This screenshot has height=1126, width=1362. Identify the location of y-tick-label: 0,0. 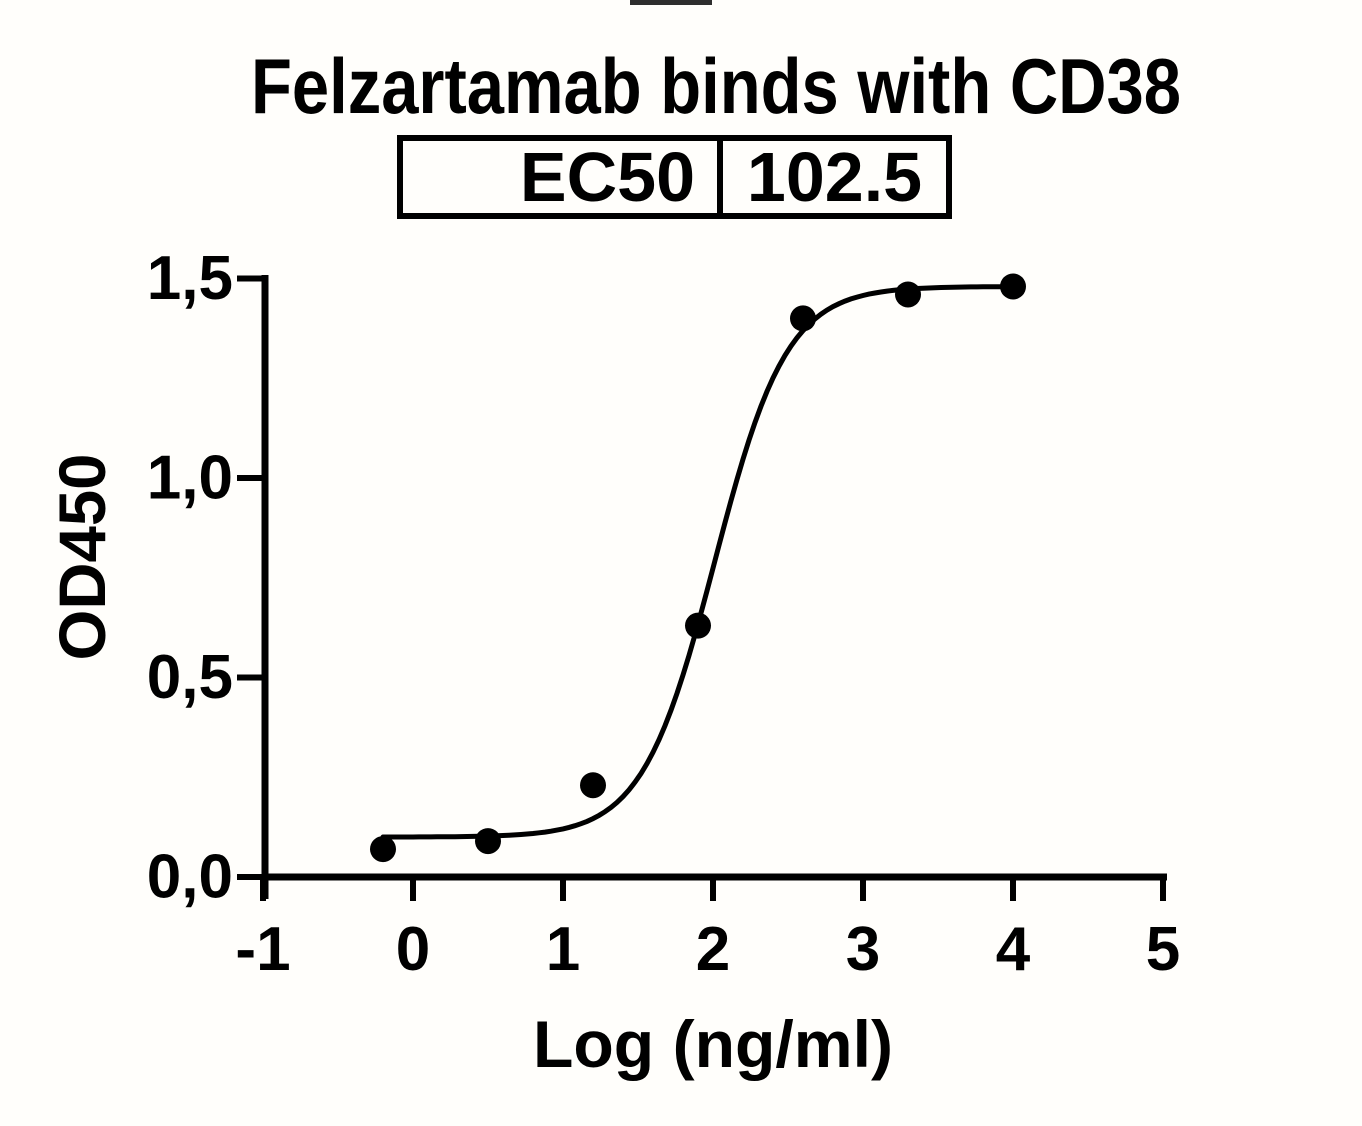
(190, 877).